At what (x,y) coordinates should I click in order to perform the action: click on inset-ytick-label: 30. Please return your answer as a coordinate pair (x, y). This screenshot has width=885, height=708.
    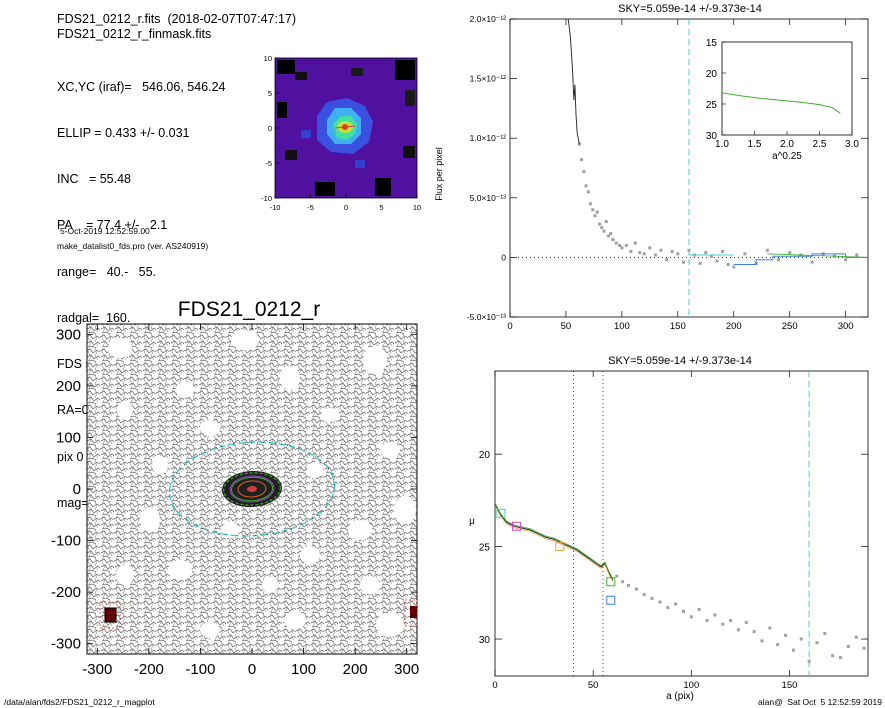
    Looking at the image, I should click on (712, 136).